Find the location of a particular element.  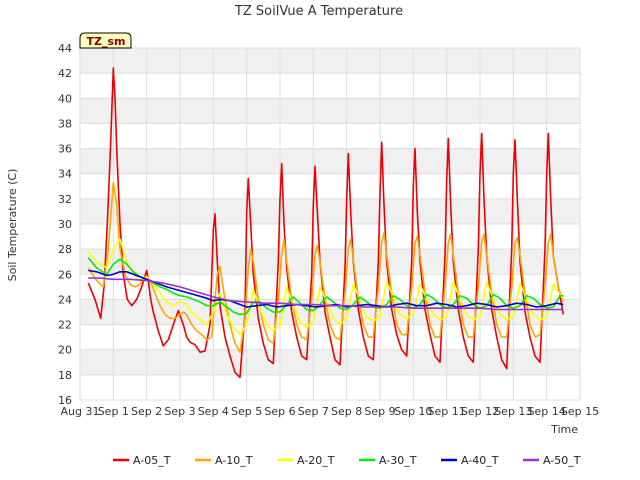

site-badge: TZ_sm is located at coordinates (105, 40).